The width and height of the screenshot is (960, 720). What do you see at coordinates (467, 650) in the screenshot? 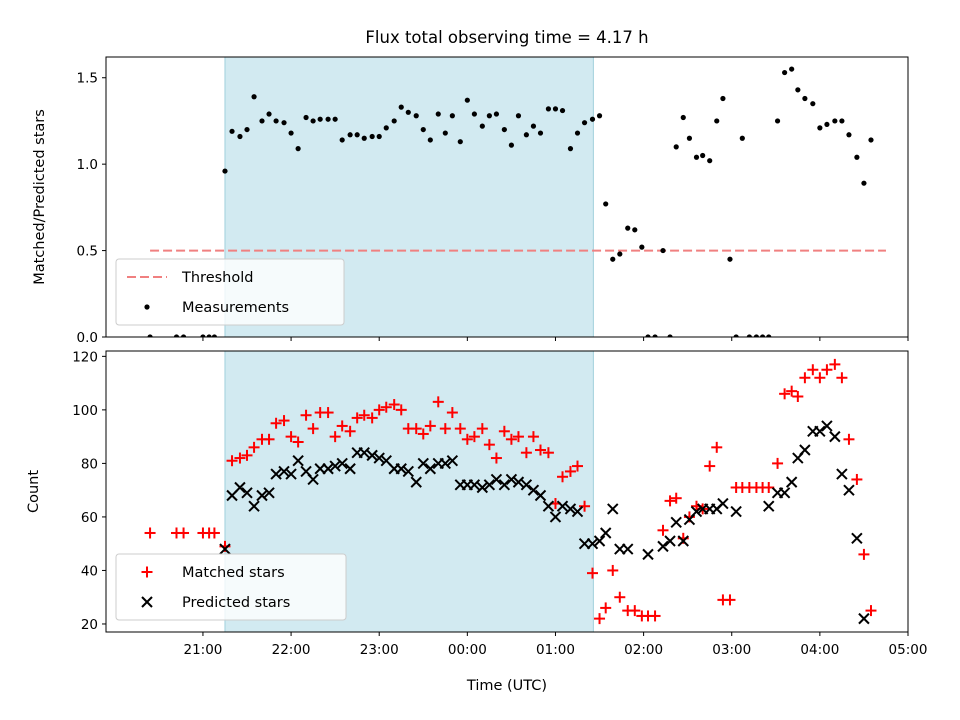
I see `x-tick-label: 00:00` at bounding box center [467, 650].